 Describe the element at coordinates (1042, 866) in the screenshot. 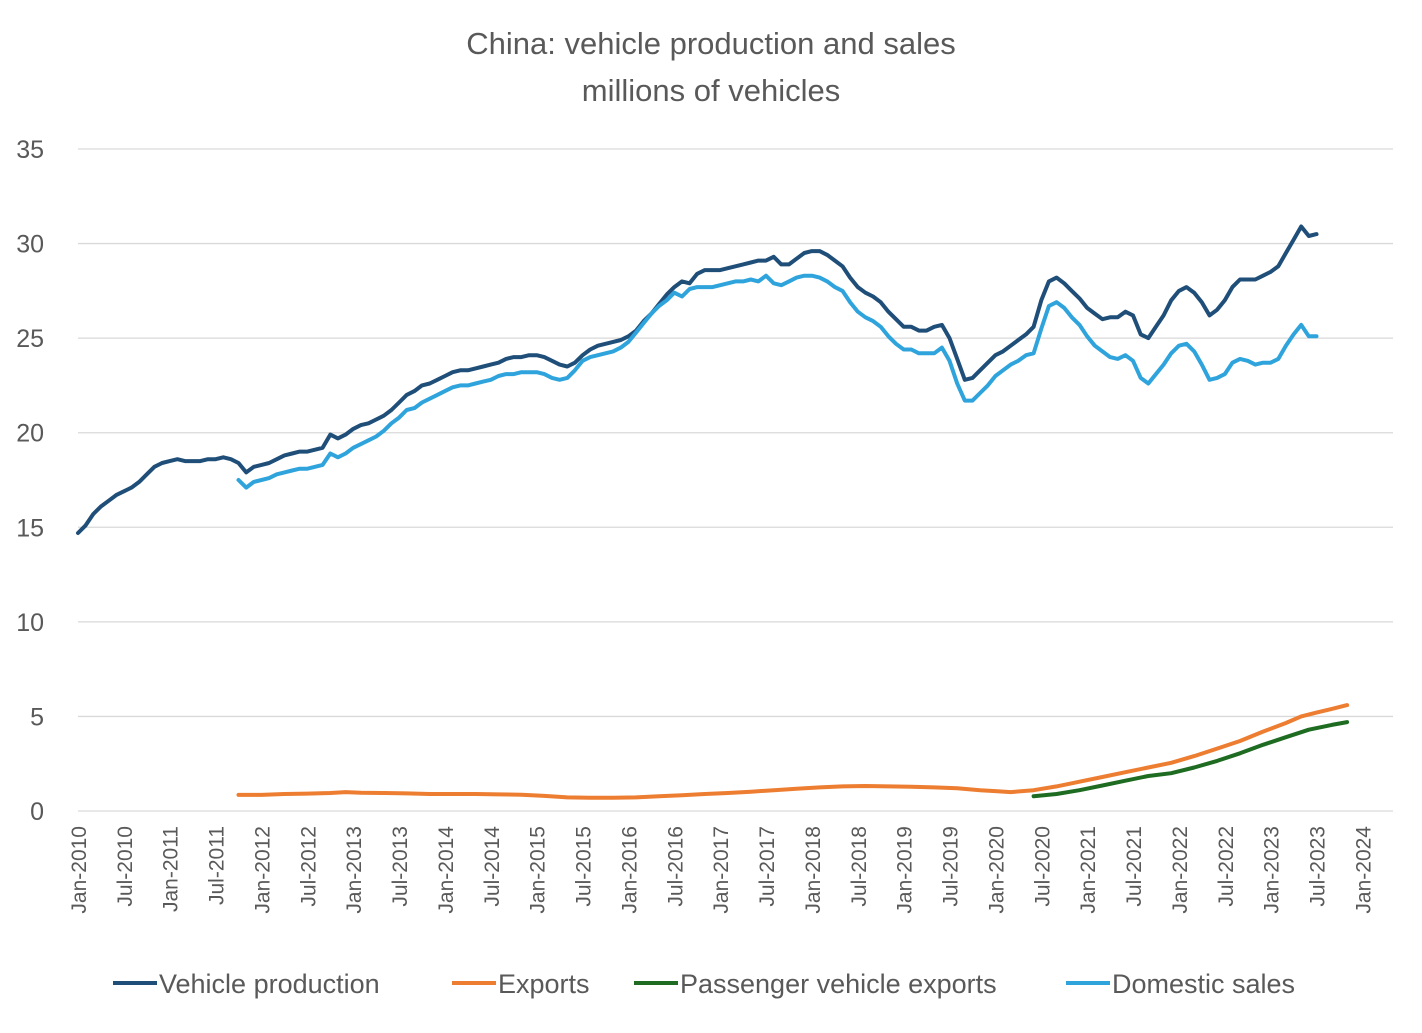

I see `x-tick-label: Jul-2020` at that location.